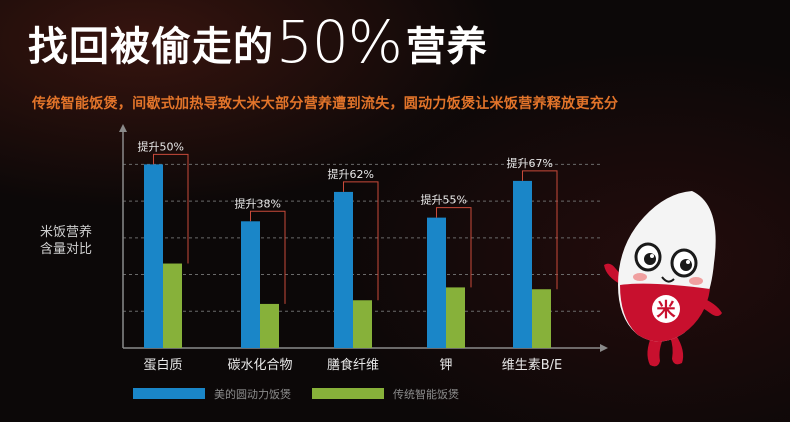  What do you see at coordinates (258, 203) in the screenshot?
I see `annotation-label-碳水化合物: 提升38%` at bounding box center [258, 203].